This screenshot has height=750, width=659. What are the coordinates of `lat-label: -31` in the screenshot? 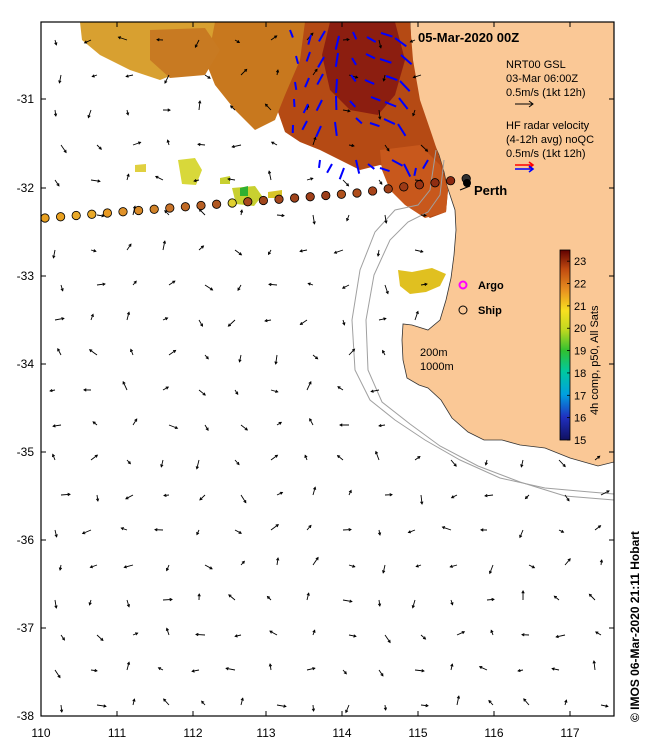 It's located at (26, 99).